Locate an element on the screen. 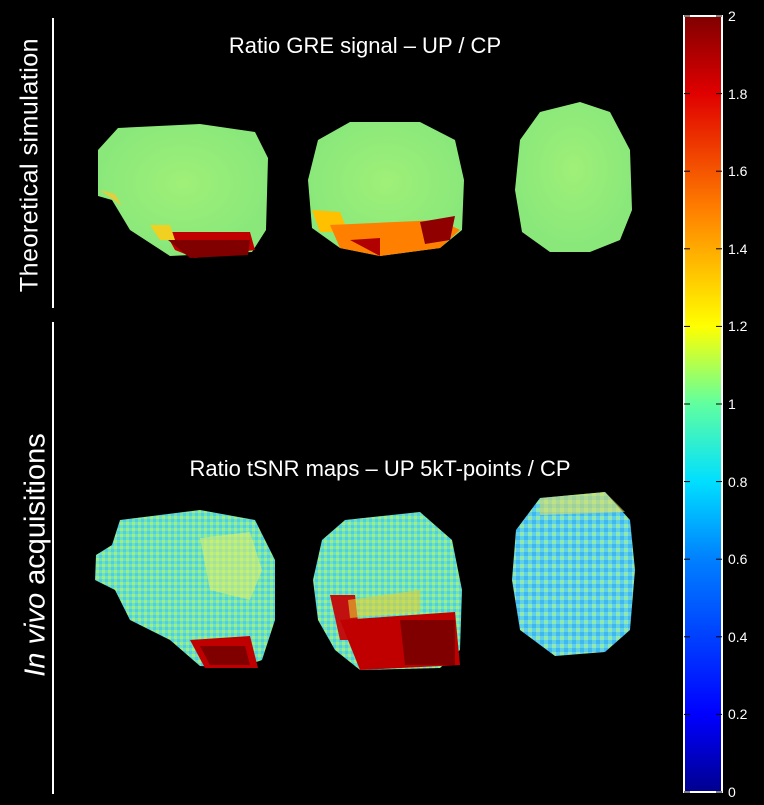 The image size is (764, 805). colorbar is located at coordinates (703, 404).